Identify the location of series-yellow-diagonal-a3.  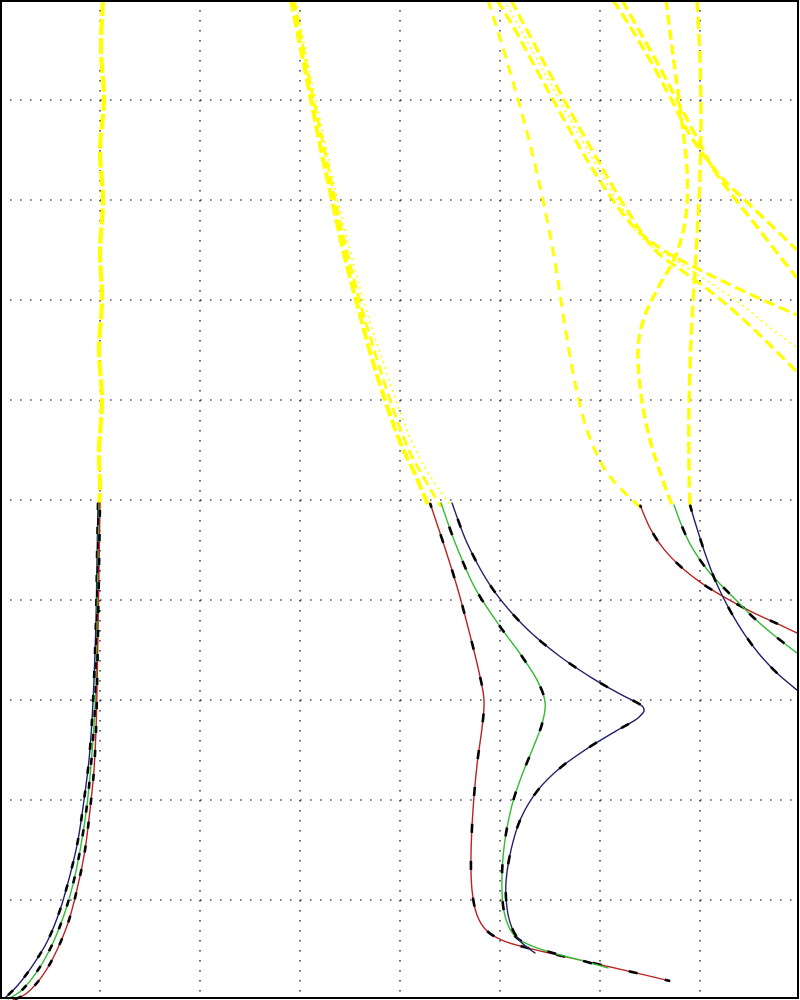
(654, 187).